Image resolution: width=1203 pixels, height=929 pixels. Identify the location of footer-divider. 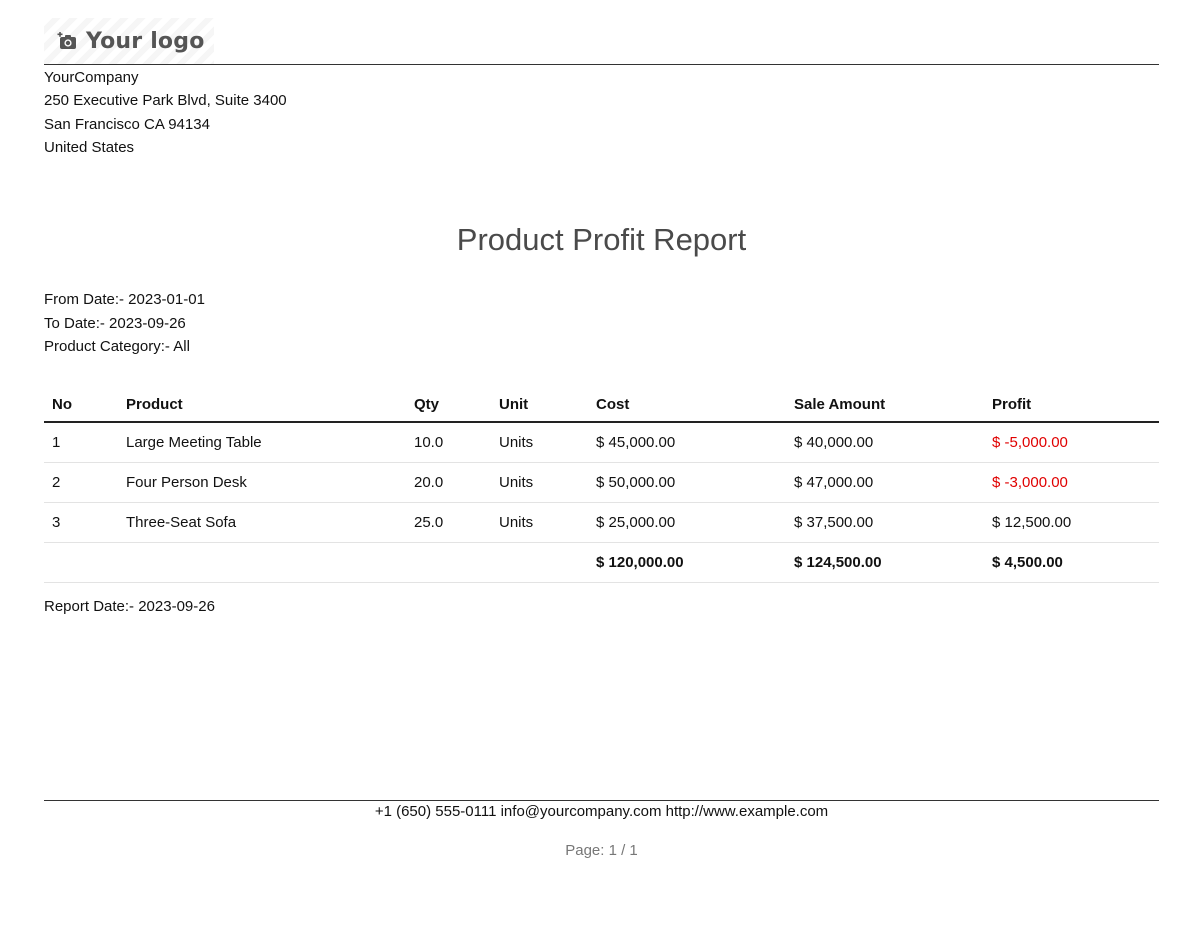
(601, 800).